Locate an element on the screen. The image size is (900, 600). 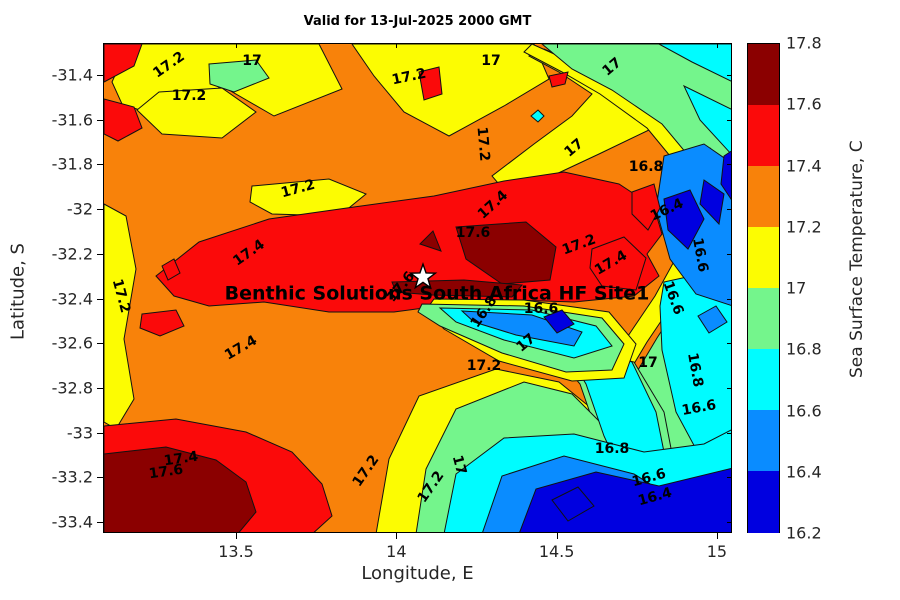
colorbar-tick-label: 17.2 is located at coordinates (804, 227).